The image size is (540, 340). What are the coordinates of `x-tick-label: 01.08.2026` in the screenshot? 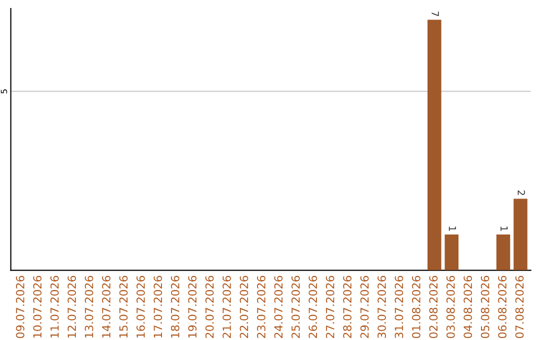 It's located at (416, 307).